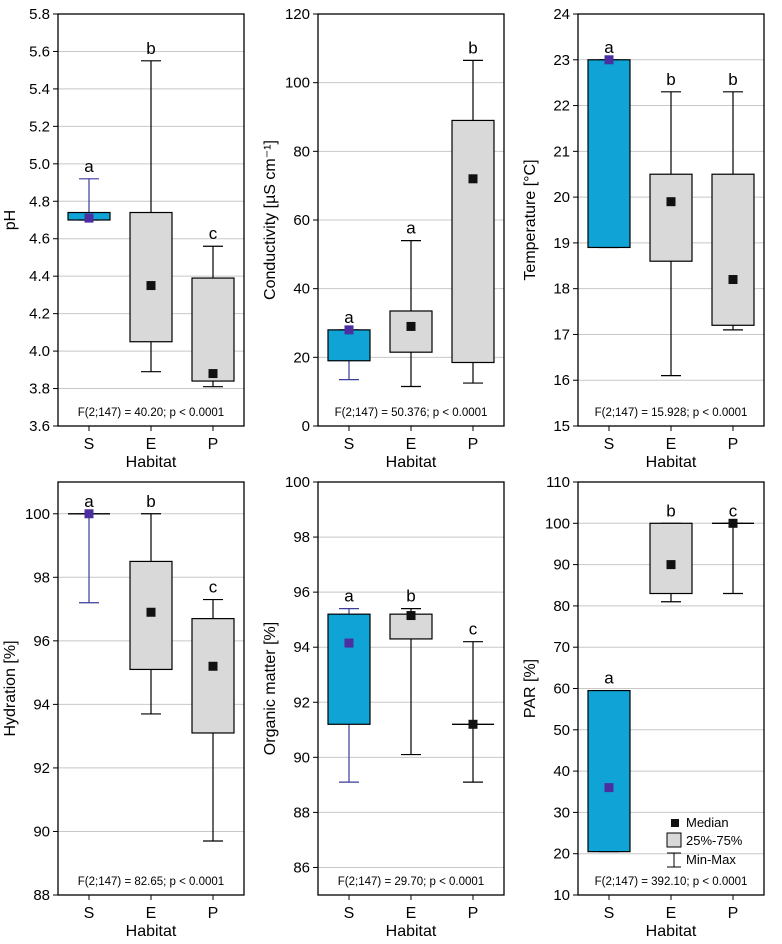 The width and height of the screenshot is (782, 944). Describe the element at coordinates (39, 389) in the screenshot. I see `y-tick-label: 3.8` at that location.